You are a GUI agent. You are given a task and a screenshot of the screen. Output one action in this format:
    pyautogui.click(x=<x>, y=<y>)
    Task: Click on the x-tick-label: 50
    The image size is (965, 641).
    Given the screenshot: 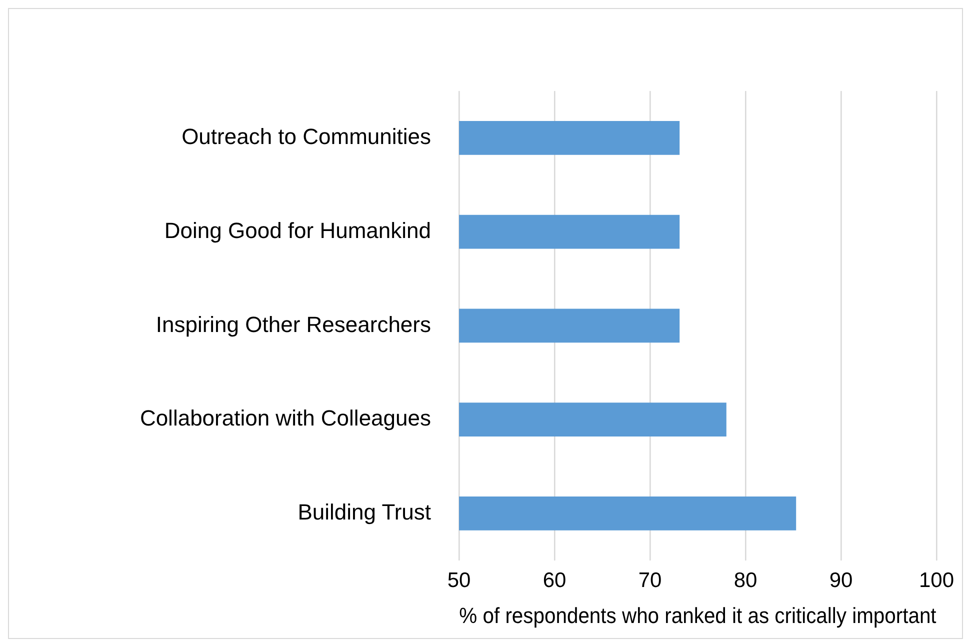 What is the action you would take?
    pyautogui.click(x=459, y=580)
    